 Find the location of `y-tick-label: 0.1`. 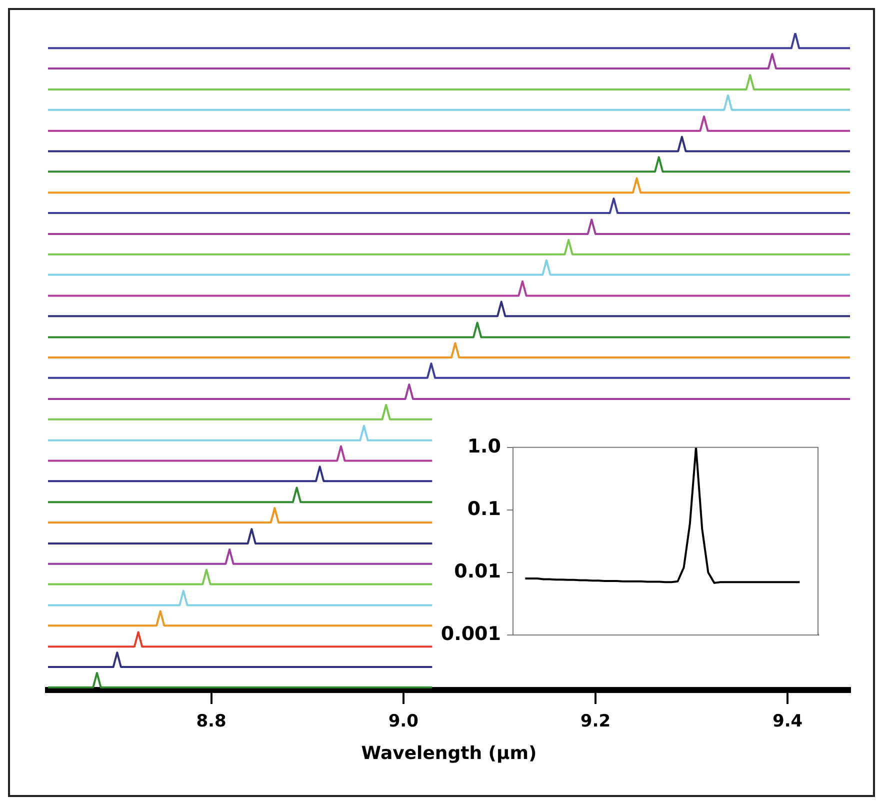

y-tick-label: 0.1 is located at coordinates (484, 509).